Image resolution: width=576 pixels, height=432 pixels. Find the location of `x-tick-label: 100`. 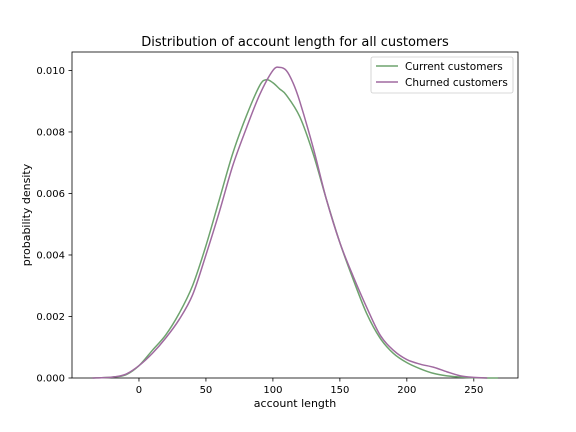

x-tick-label: 100 is located at coordinates (272, 390).